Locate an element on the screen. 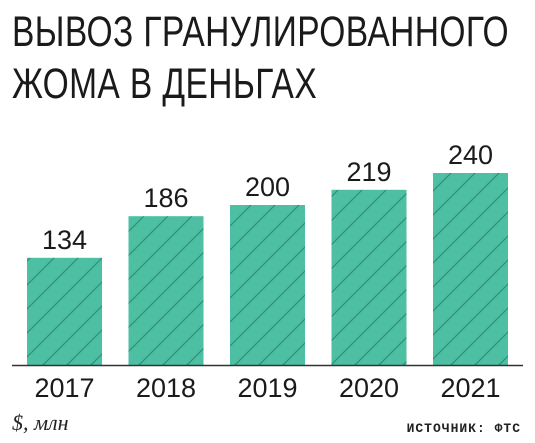  bar-2020 is located at coordinates (369, 277).